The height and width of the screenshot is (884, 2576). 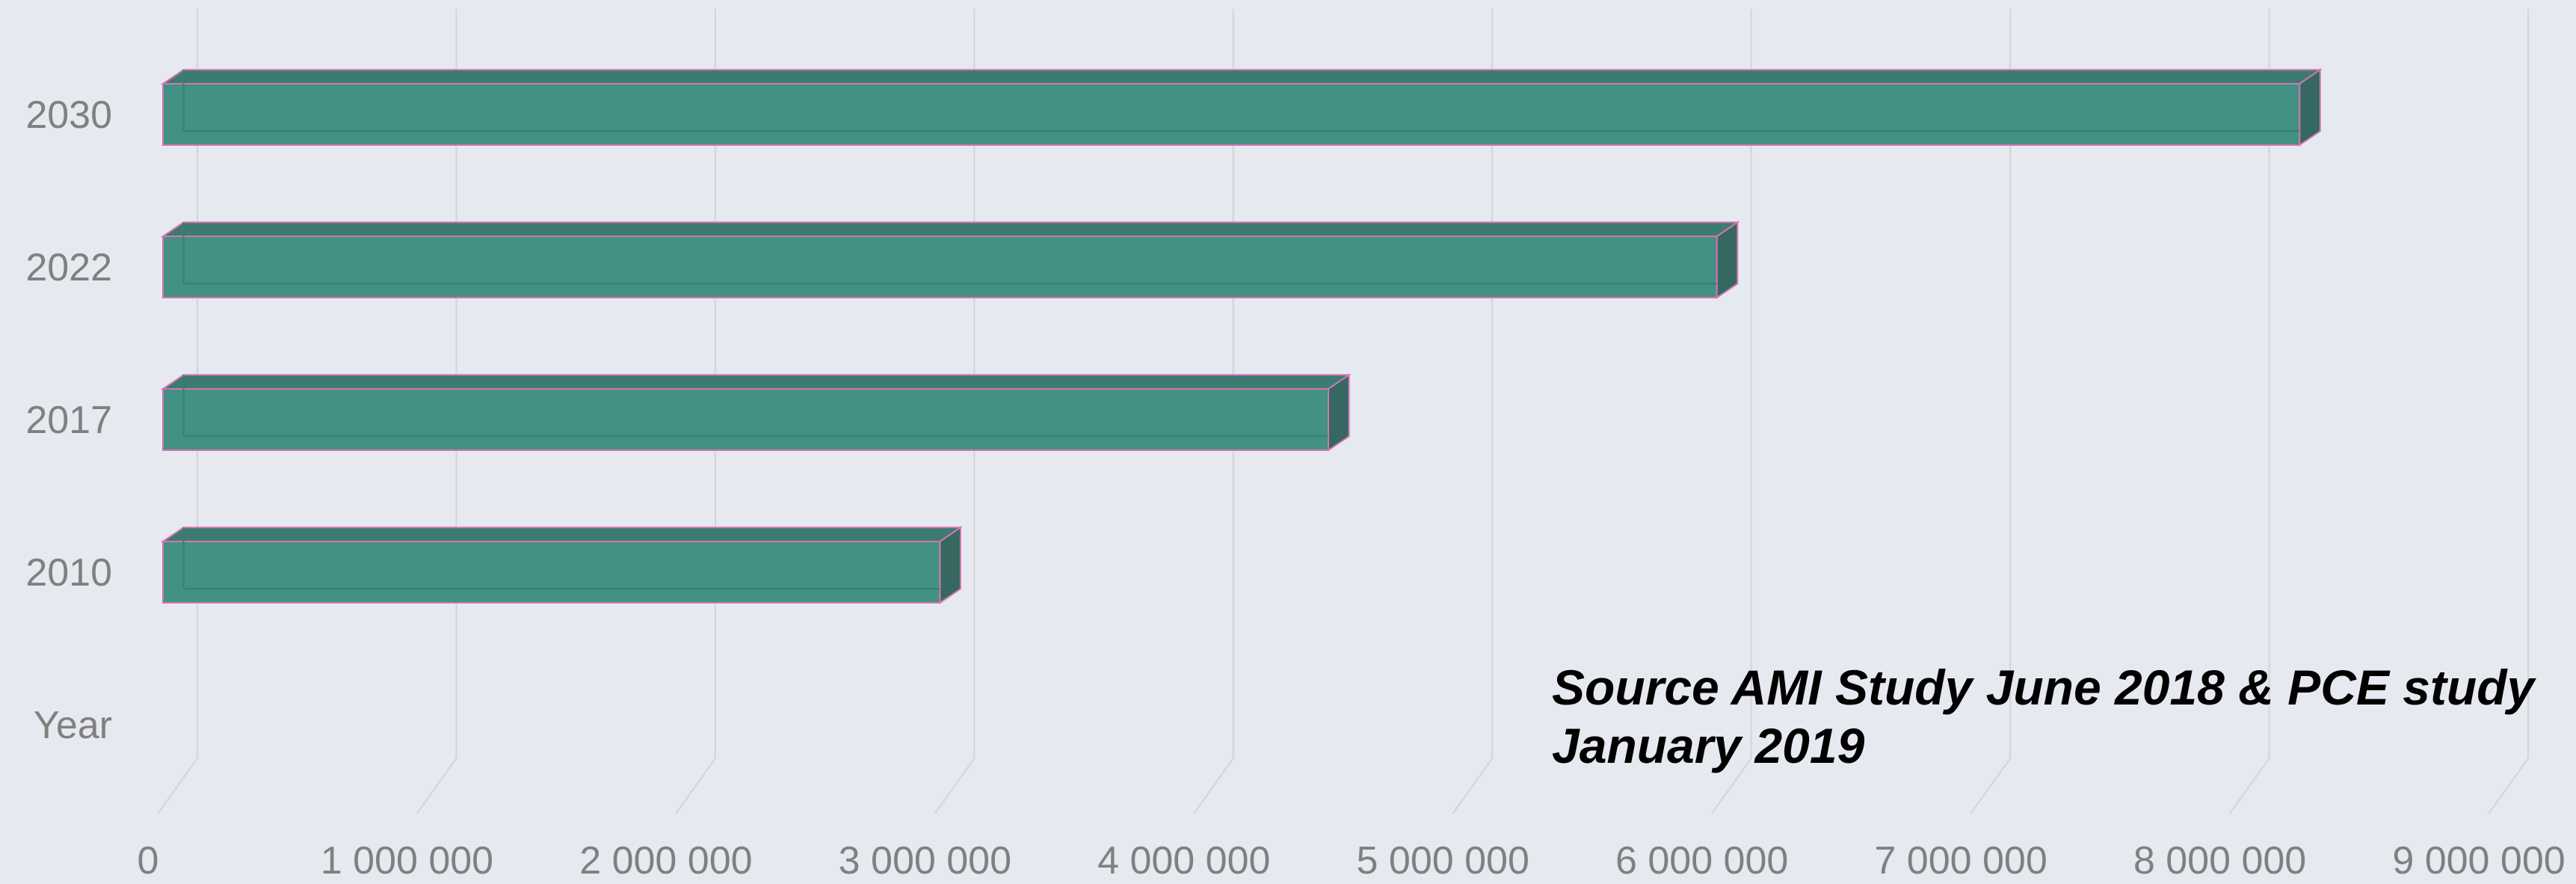 I want to click on y-axis-title: Year, so click(x=73, y=725).